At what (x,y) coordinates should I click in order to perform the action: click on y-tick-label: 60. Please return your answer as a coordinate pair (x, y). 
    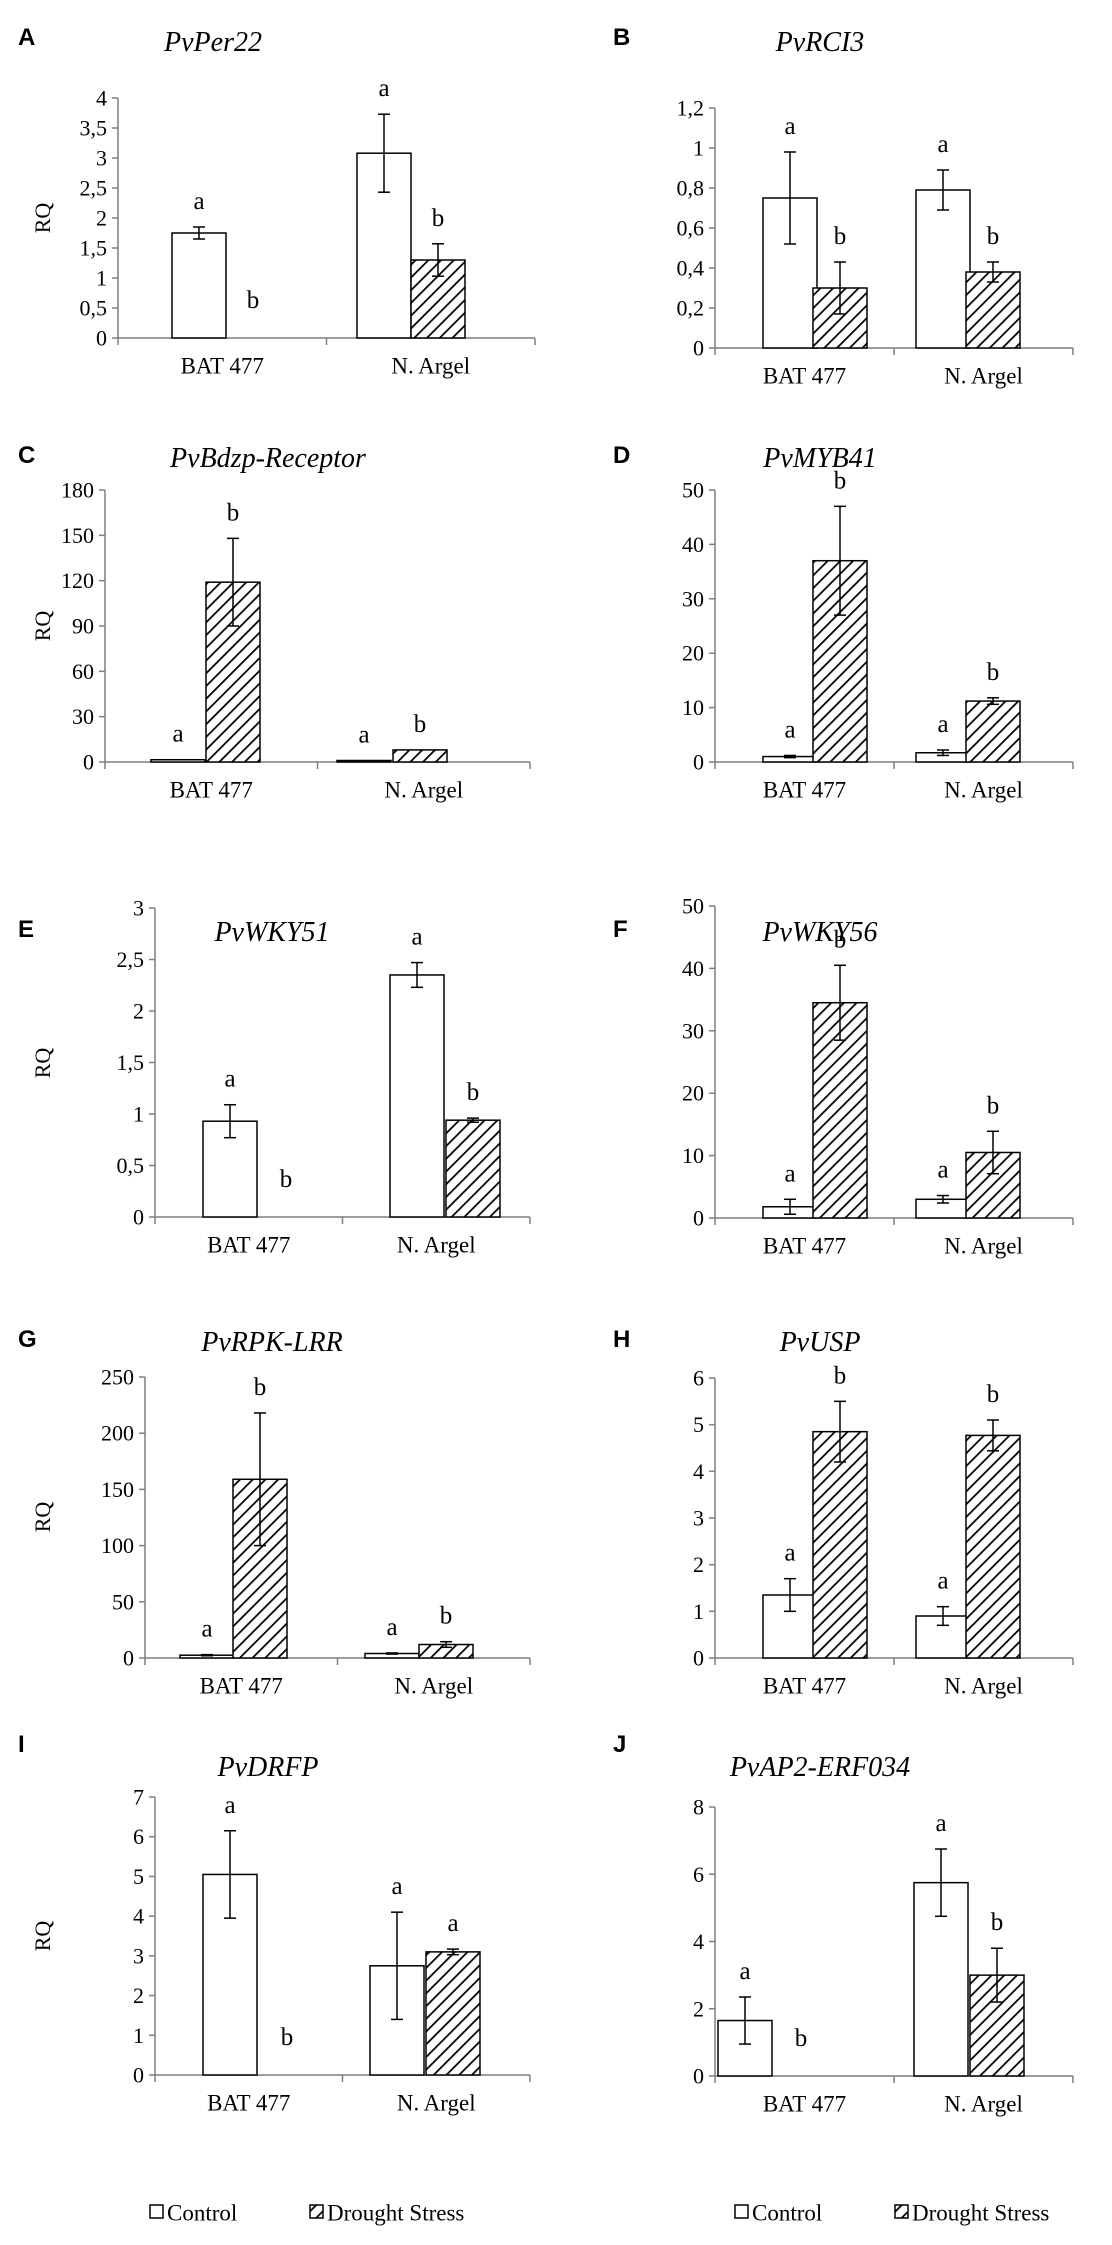
    Looking at the image, I should click on (83, 671).